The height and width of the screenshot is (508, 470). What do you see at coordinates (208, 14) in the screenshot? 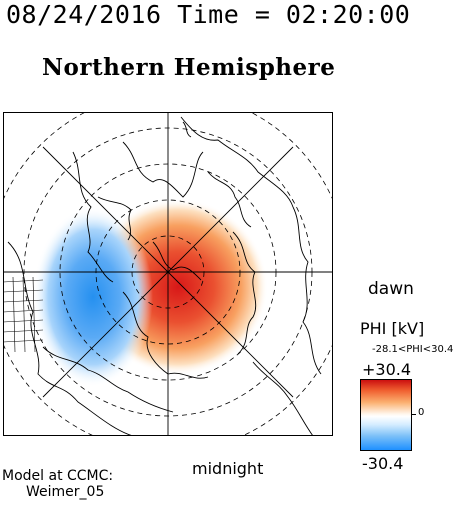
I see `timestamp: 08/24/2016 Time = 02:20:00` at bounding box center [208, 14].